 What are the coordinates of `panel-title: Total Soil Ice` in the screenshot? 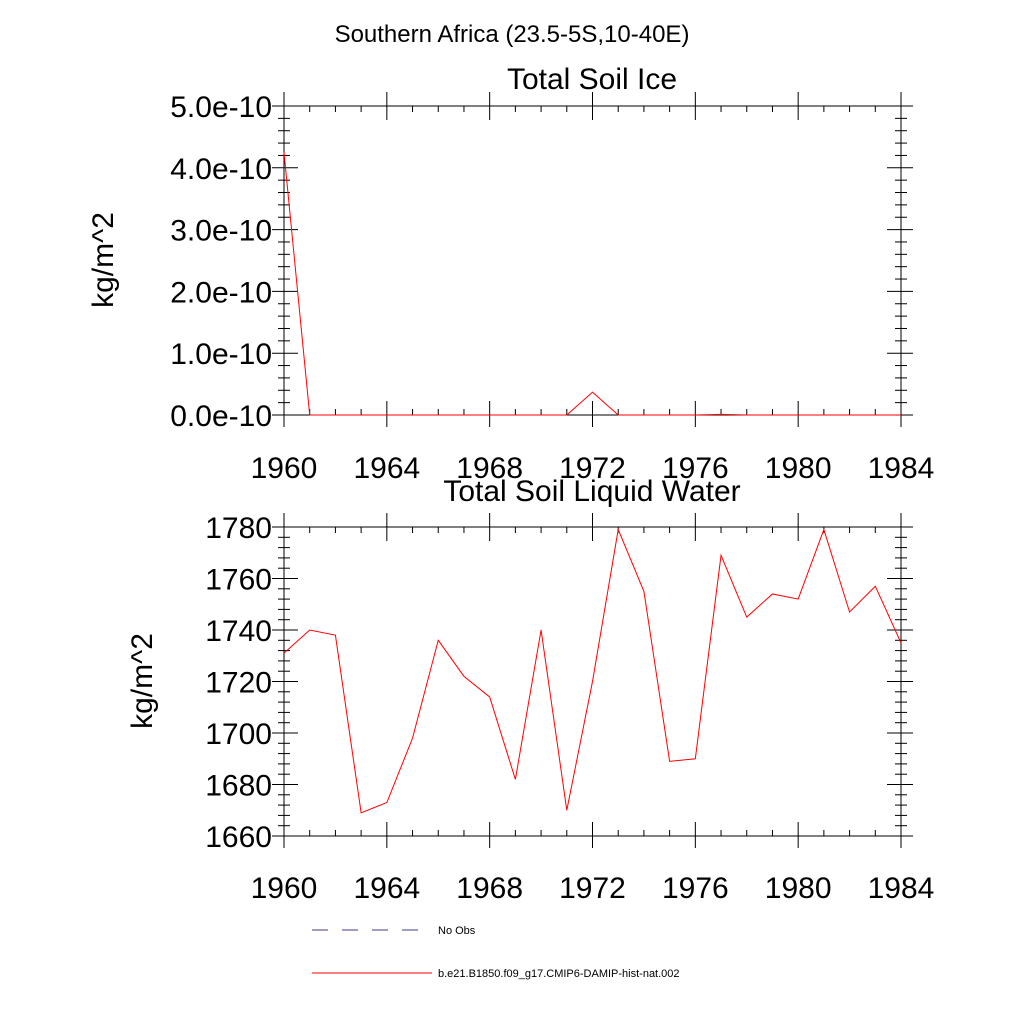 It's located at (592, 79).